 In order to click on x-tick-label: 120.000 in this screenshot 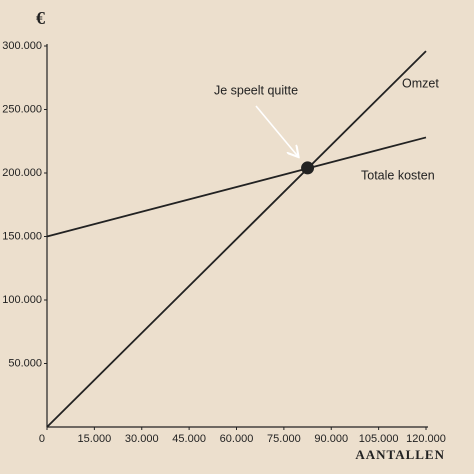, I will do `click(426, 439)`.